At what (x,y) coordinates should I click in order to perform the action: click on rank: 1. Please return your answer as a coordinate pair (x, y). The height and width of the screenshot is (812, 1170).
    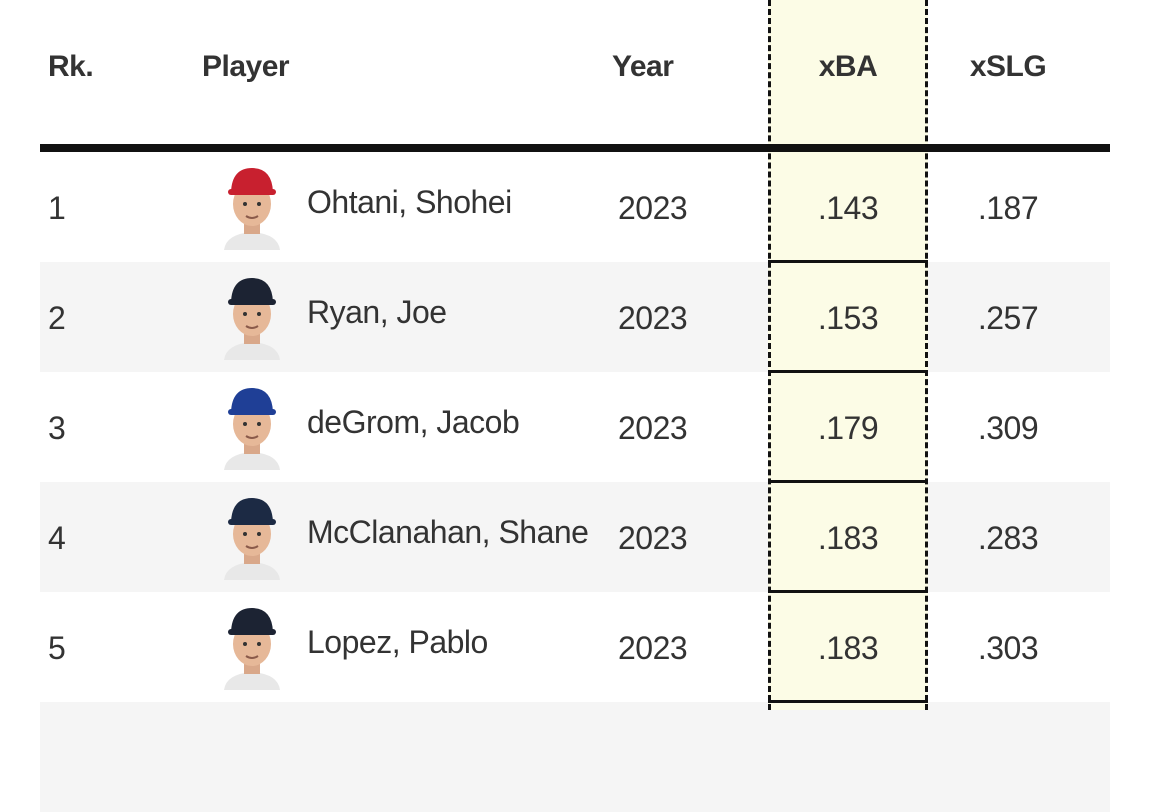
    Looking at the image, I should click on (57, 208).